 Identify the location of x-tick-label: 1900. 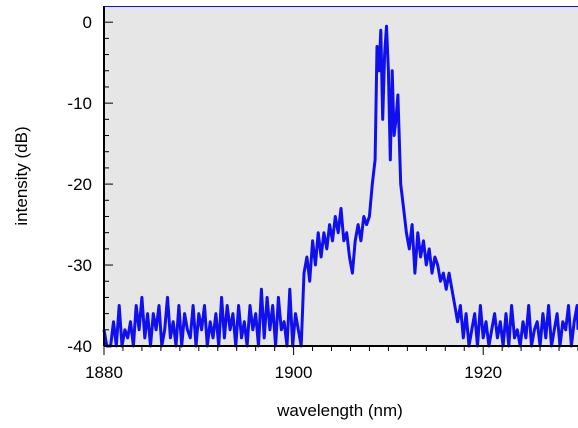
(294, 372).